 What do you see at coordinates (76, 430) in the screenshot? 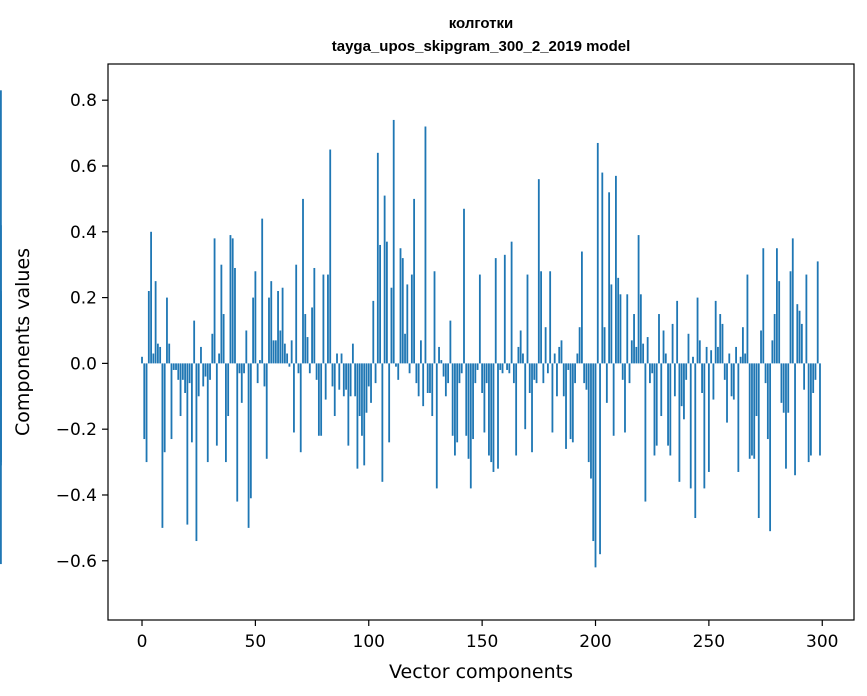
I see `y-tick-label: −0.2` at bounding box center [76, 430].